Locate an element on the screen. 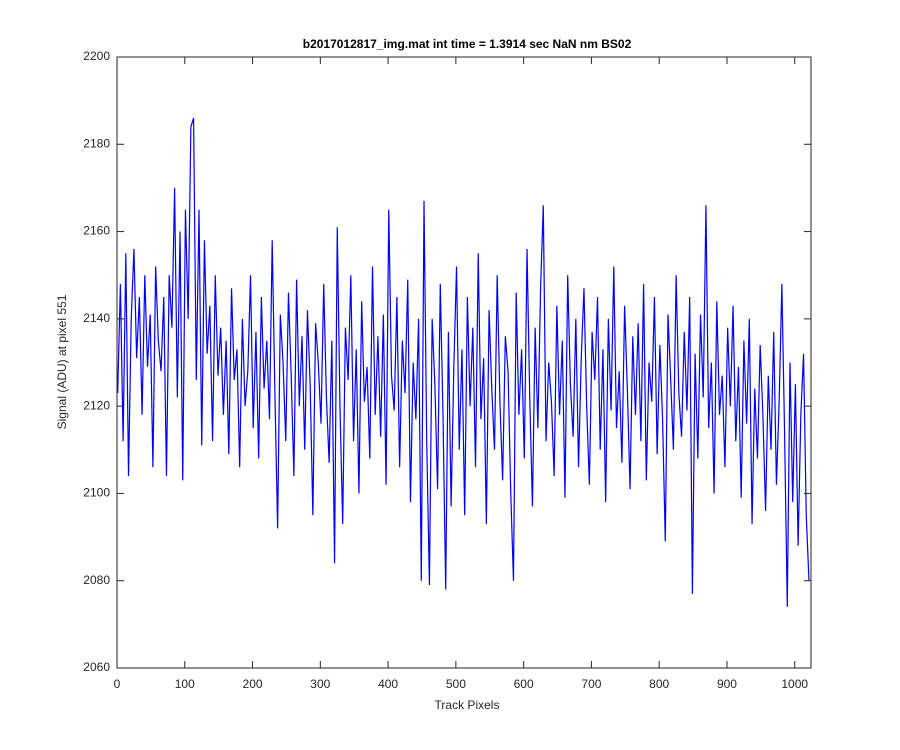  x-tick-label: 200 is located at coordinates (253, 684).